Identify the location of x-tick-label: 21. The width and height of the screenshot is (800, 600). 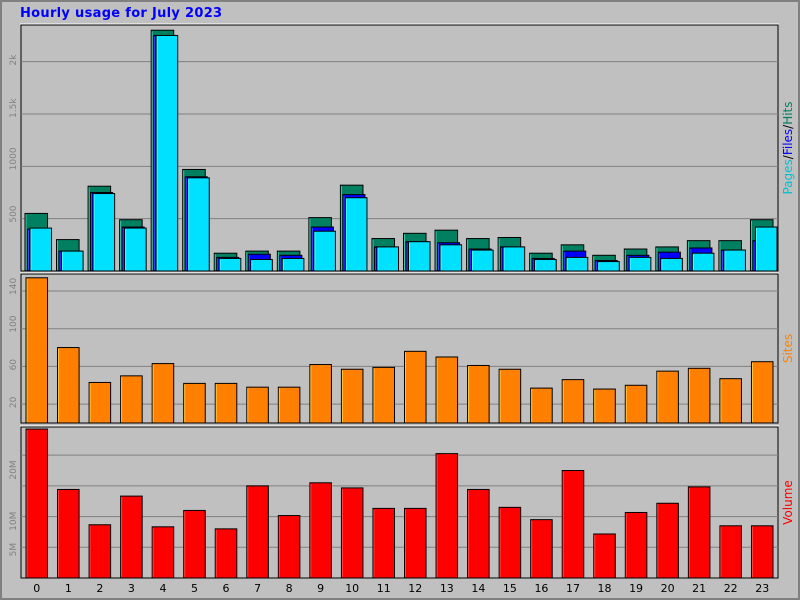
(699, 588).